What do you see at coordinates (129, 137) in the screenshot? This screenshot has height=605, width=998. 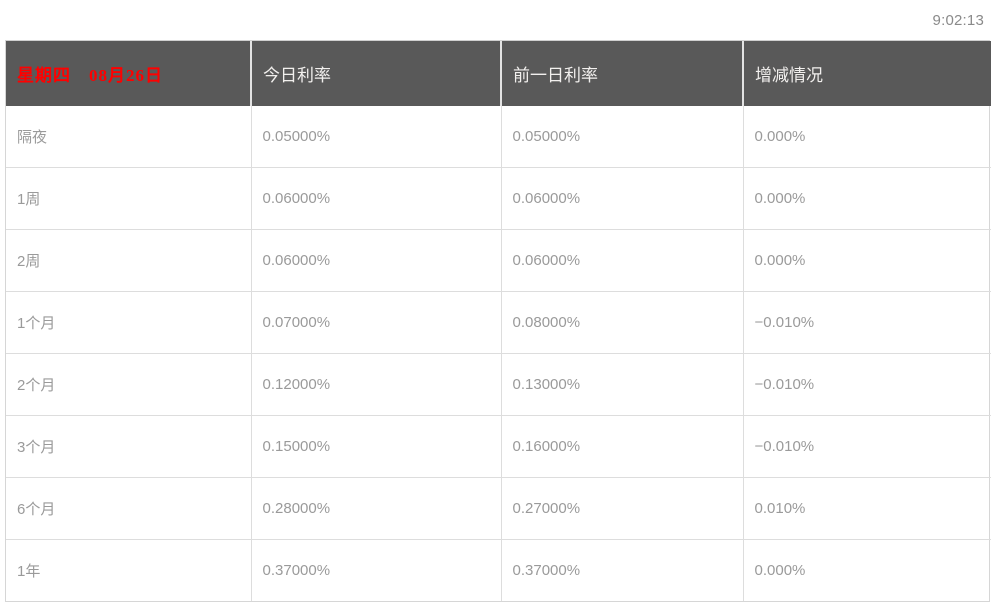 I see `term-cell: 隔夜` at bounding box center [129, 137].